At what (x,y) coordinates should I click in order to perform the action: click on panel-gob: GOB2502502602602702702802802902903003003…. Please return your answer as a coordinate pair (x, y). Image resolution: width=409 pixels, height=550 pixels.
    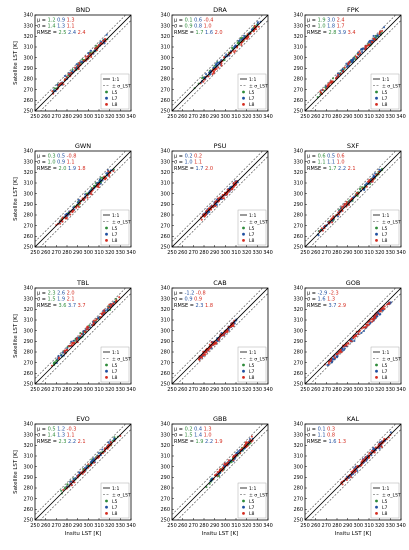
    Looking at the image, I should click on (349, 336).